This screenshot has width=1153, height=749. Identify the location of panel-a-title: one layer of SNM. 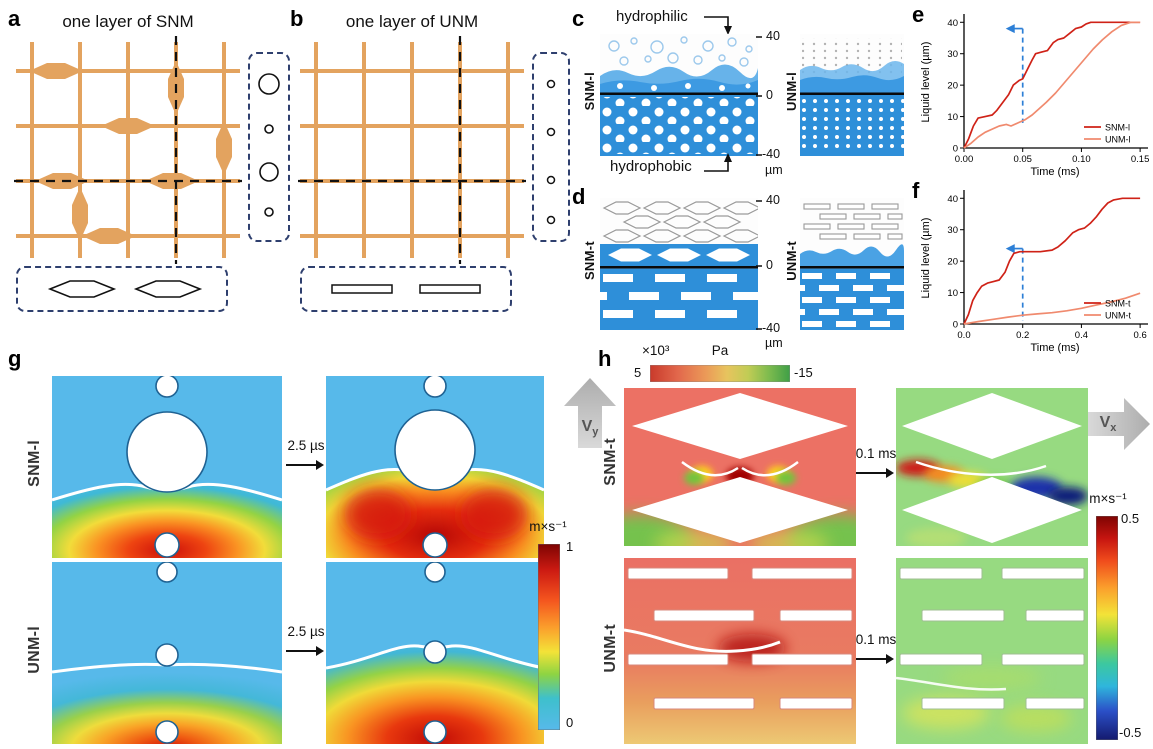
(128, 21).